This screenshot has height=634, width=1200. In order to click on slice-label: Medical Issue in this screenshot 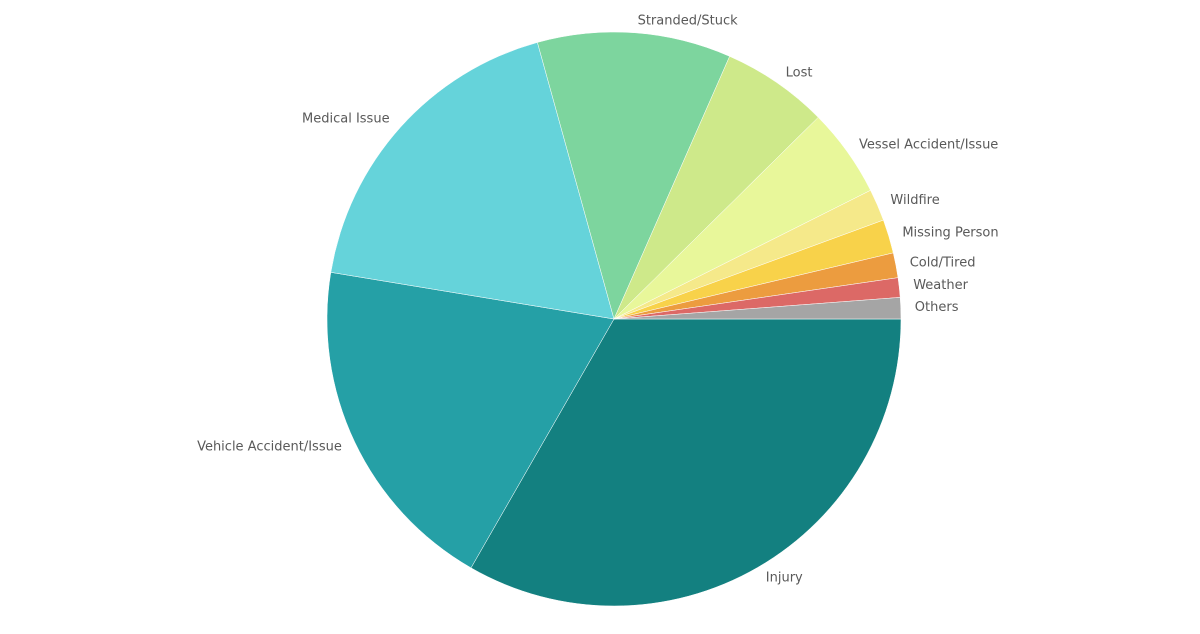, I will do `click(346, 119)`.